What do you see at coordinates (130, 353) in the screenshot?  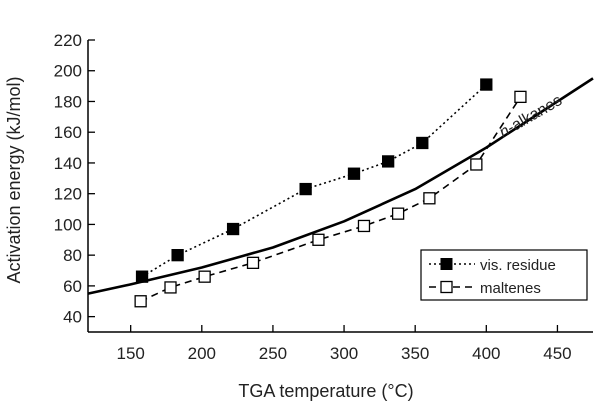 I see `x-tick-label: 150` at bounding box center [130, 353].